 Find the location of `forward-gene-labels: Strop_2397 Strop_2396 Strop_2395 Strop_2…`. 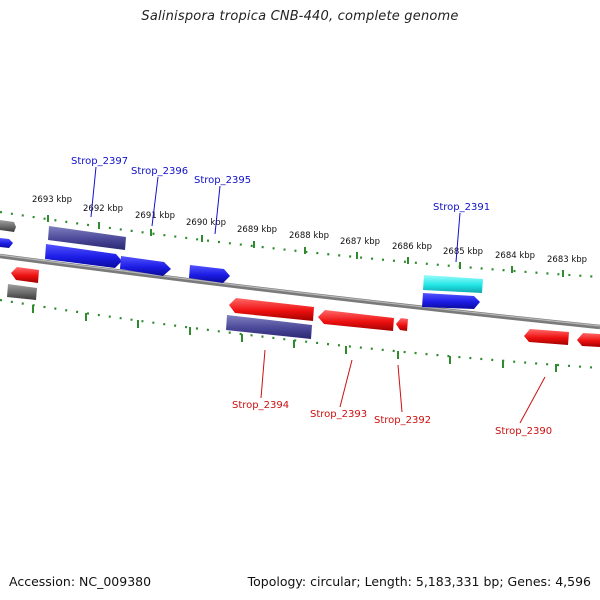

forward-gene-labels: Strop_2397 Strop_2396 Strop_2395 Strop_2… is located at coordinates (280, 184).